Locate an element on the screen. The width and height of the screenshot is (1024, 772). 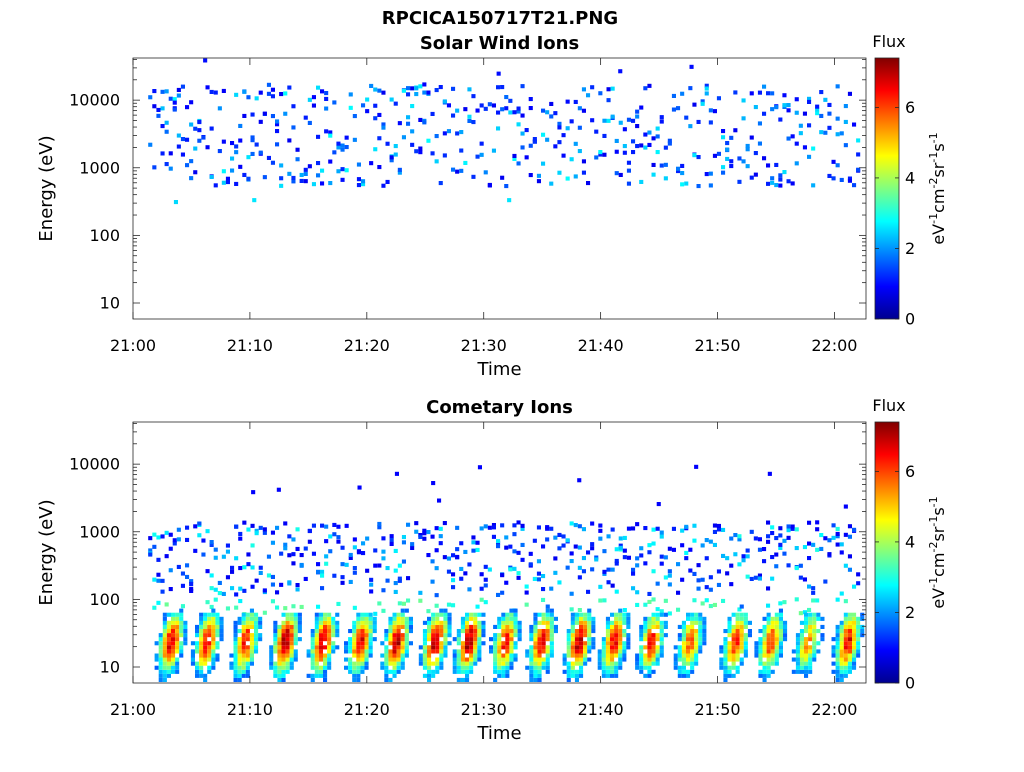
colorbar-unit-label: eV-1cm-2sr-1s-1 is located at coordinates (937, 552).